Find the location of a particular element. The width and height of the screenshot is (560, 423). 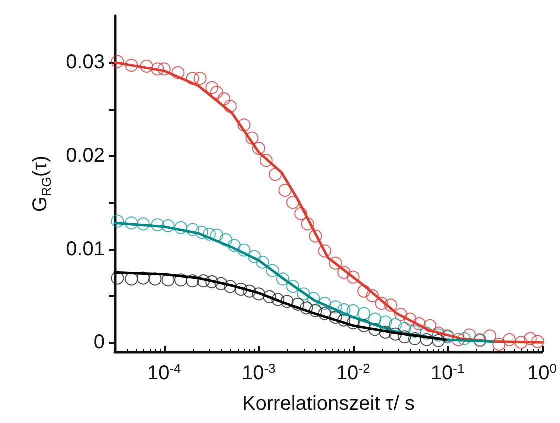

y-tick-label: 0.03 is located at coordinates (85, 63).